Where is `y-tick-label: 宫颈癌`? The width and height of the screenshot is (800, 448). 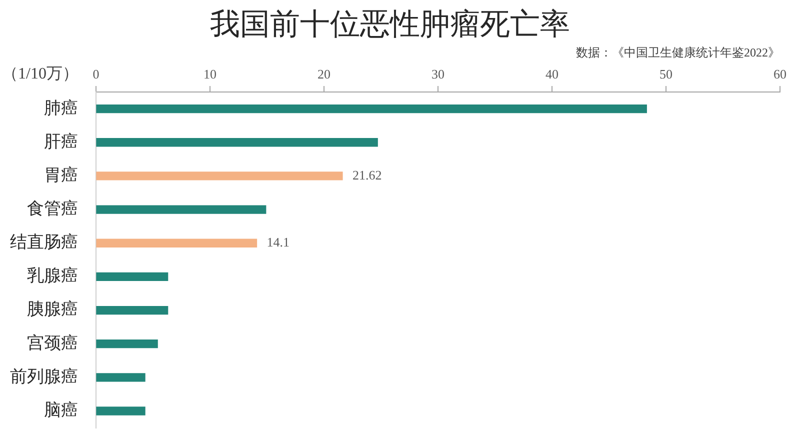 y-tick-label: 宫颈癌 is located at coordinates (52, 342).